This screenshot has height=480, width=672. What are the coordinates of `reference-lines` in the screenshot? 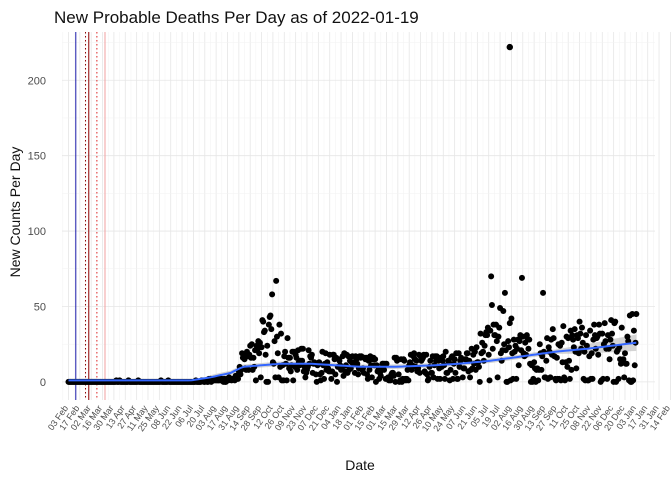 It's located at (90, 216).